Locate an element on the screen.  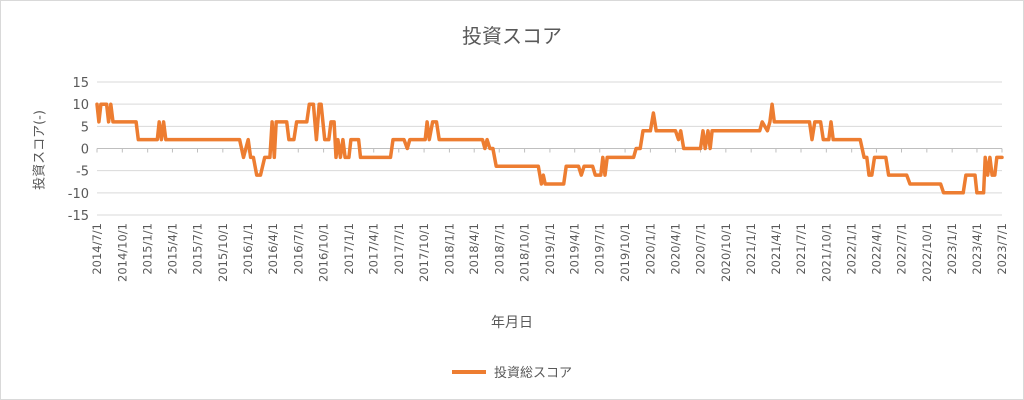
x-tick-label: 2015/4/1 is located at coordinates (172, 249).